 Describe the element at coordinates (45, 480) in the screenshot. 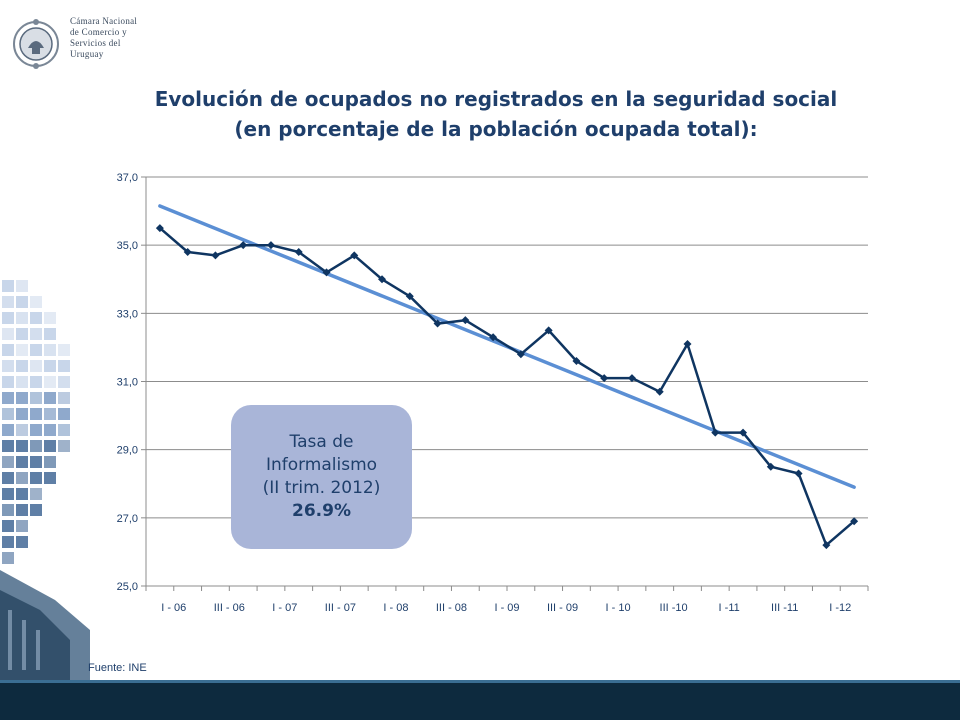

I see `decorative-tile-pattern` at that location.